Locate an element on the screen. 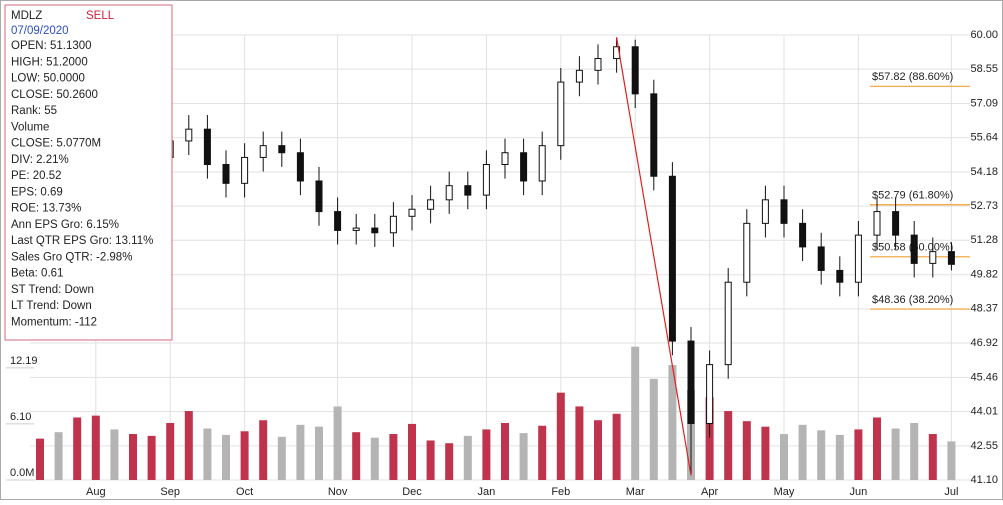 Image resolution: width=1003 pixels, height=505 pixels. y-tick-label: 45.46 is located at coordinates (984, 377).